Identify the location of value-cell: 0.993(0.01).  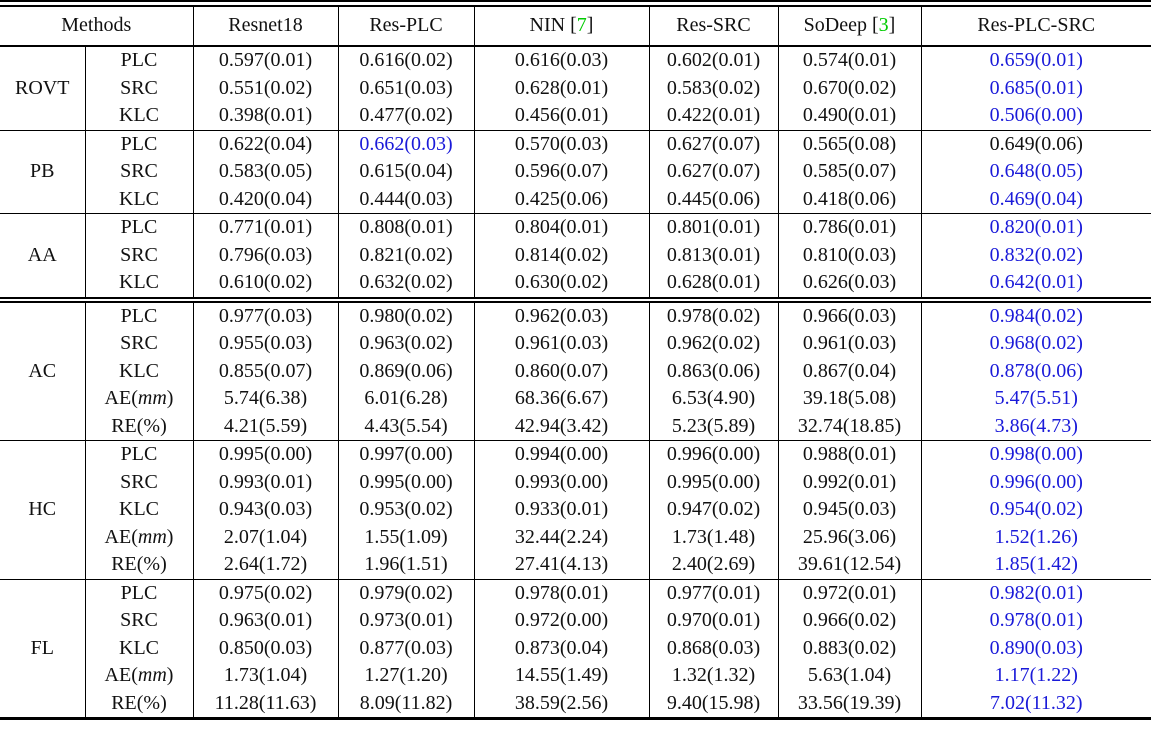
(265, 482).